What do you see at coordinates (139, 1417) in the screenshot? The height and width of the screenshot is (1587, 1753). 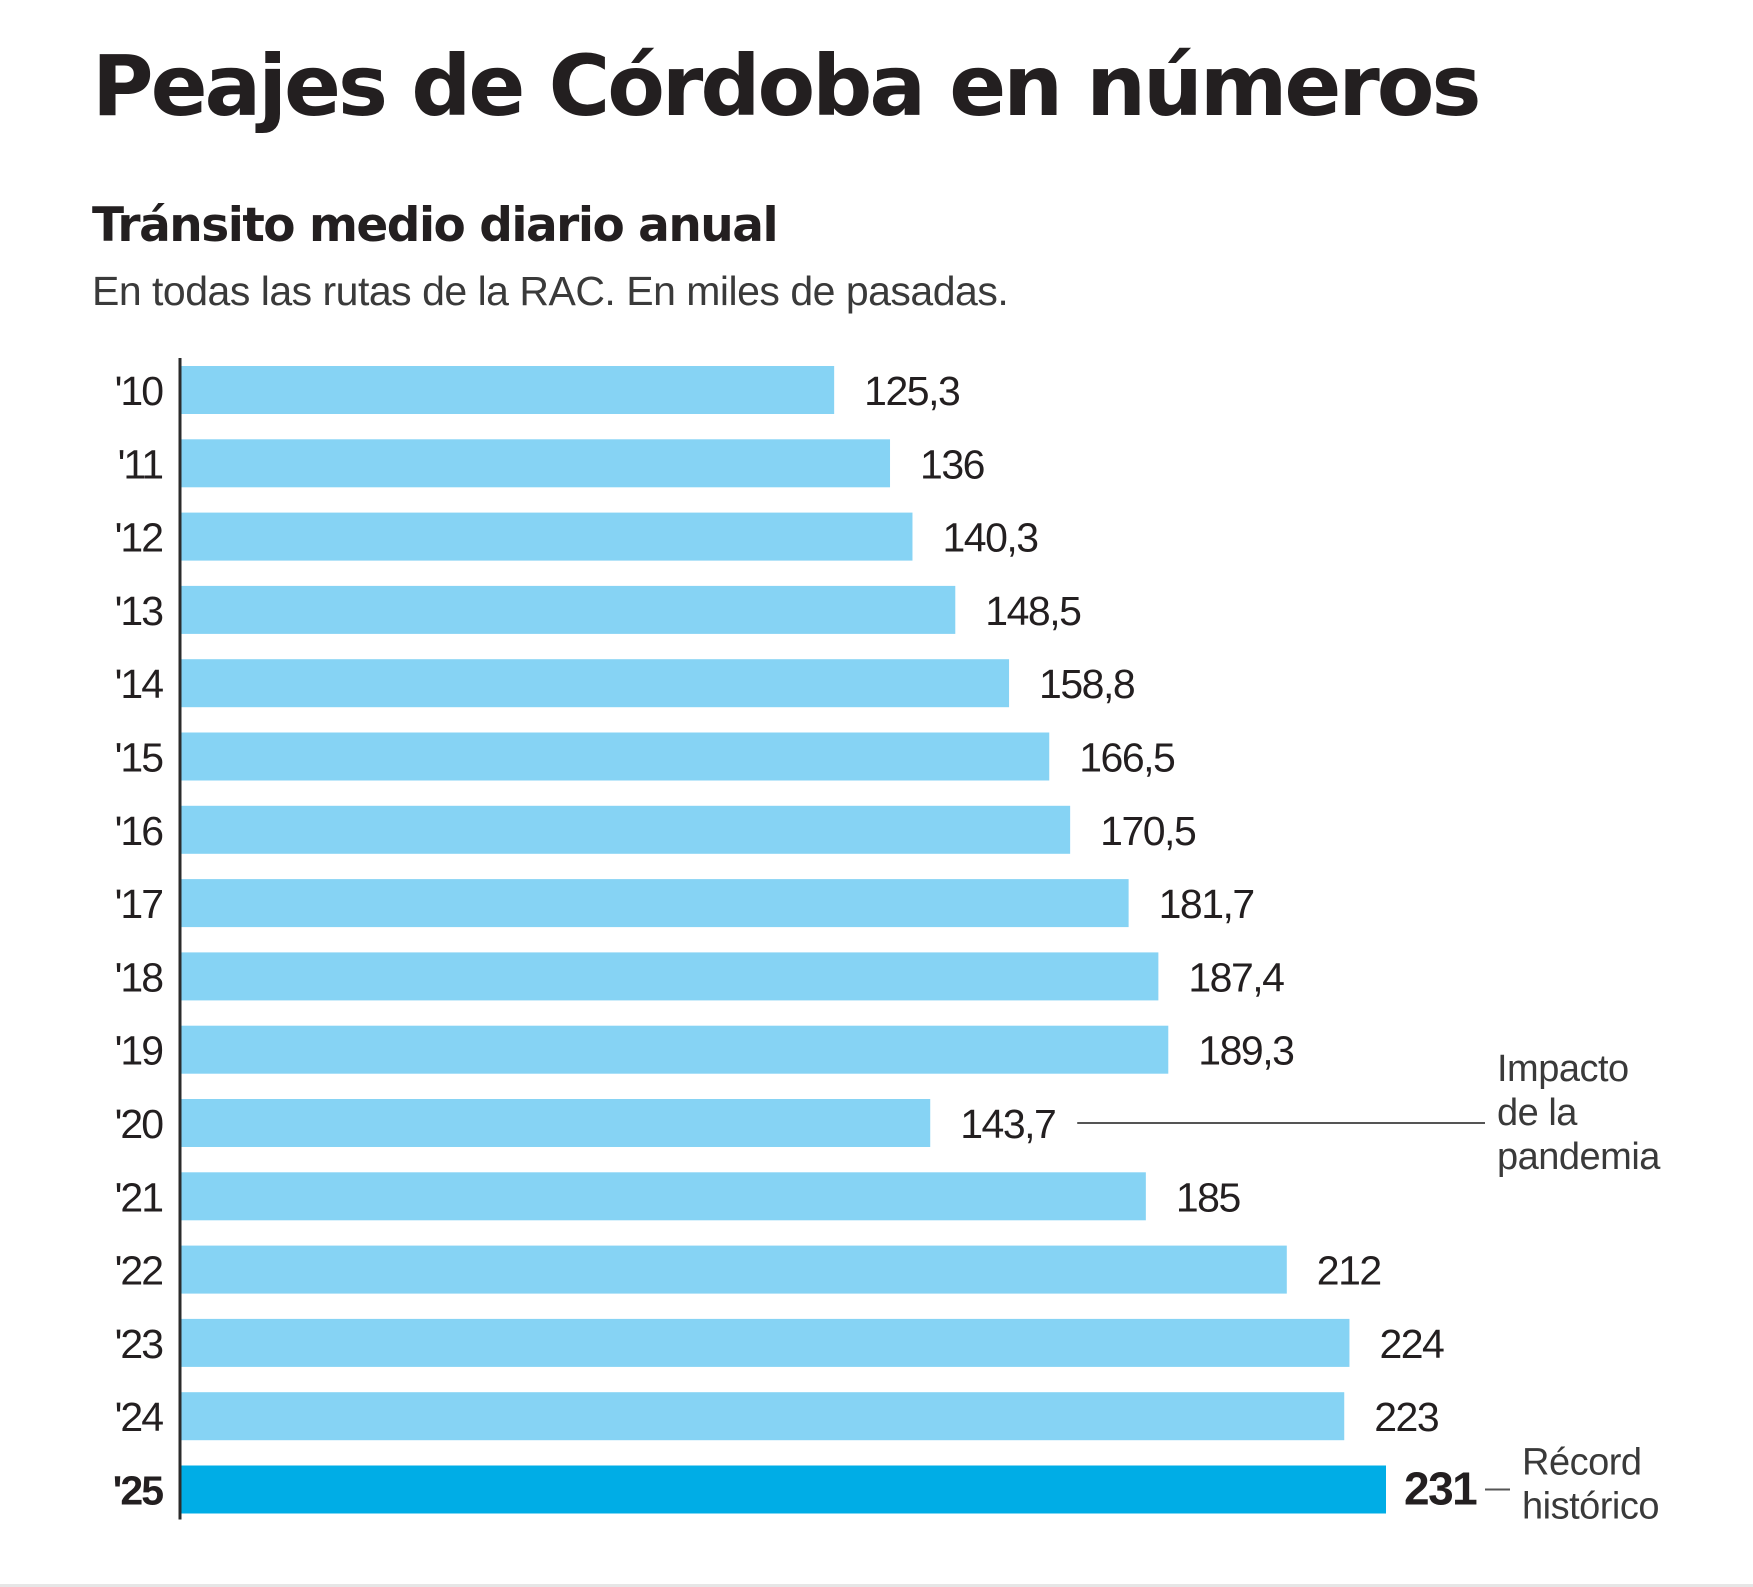 I see `category-label: '24` at bounding box center [139, 1417].